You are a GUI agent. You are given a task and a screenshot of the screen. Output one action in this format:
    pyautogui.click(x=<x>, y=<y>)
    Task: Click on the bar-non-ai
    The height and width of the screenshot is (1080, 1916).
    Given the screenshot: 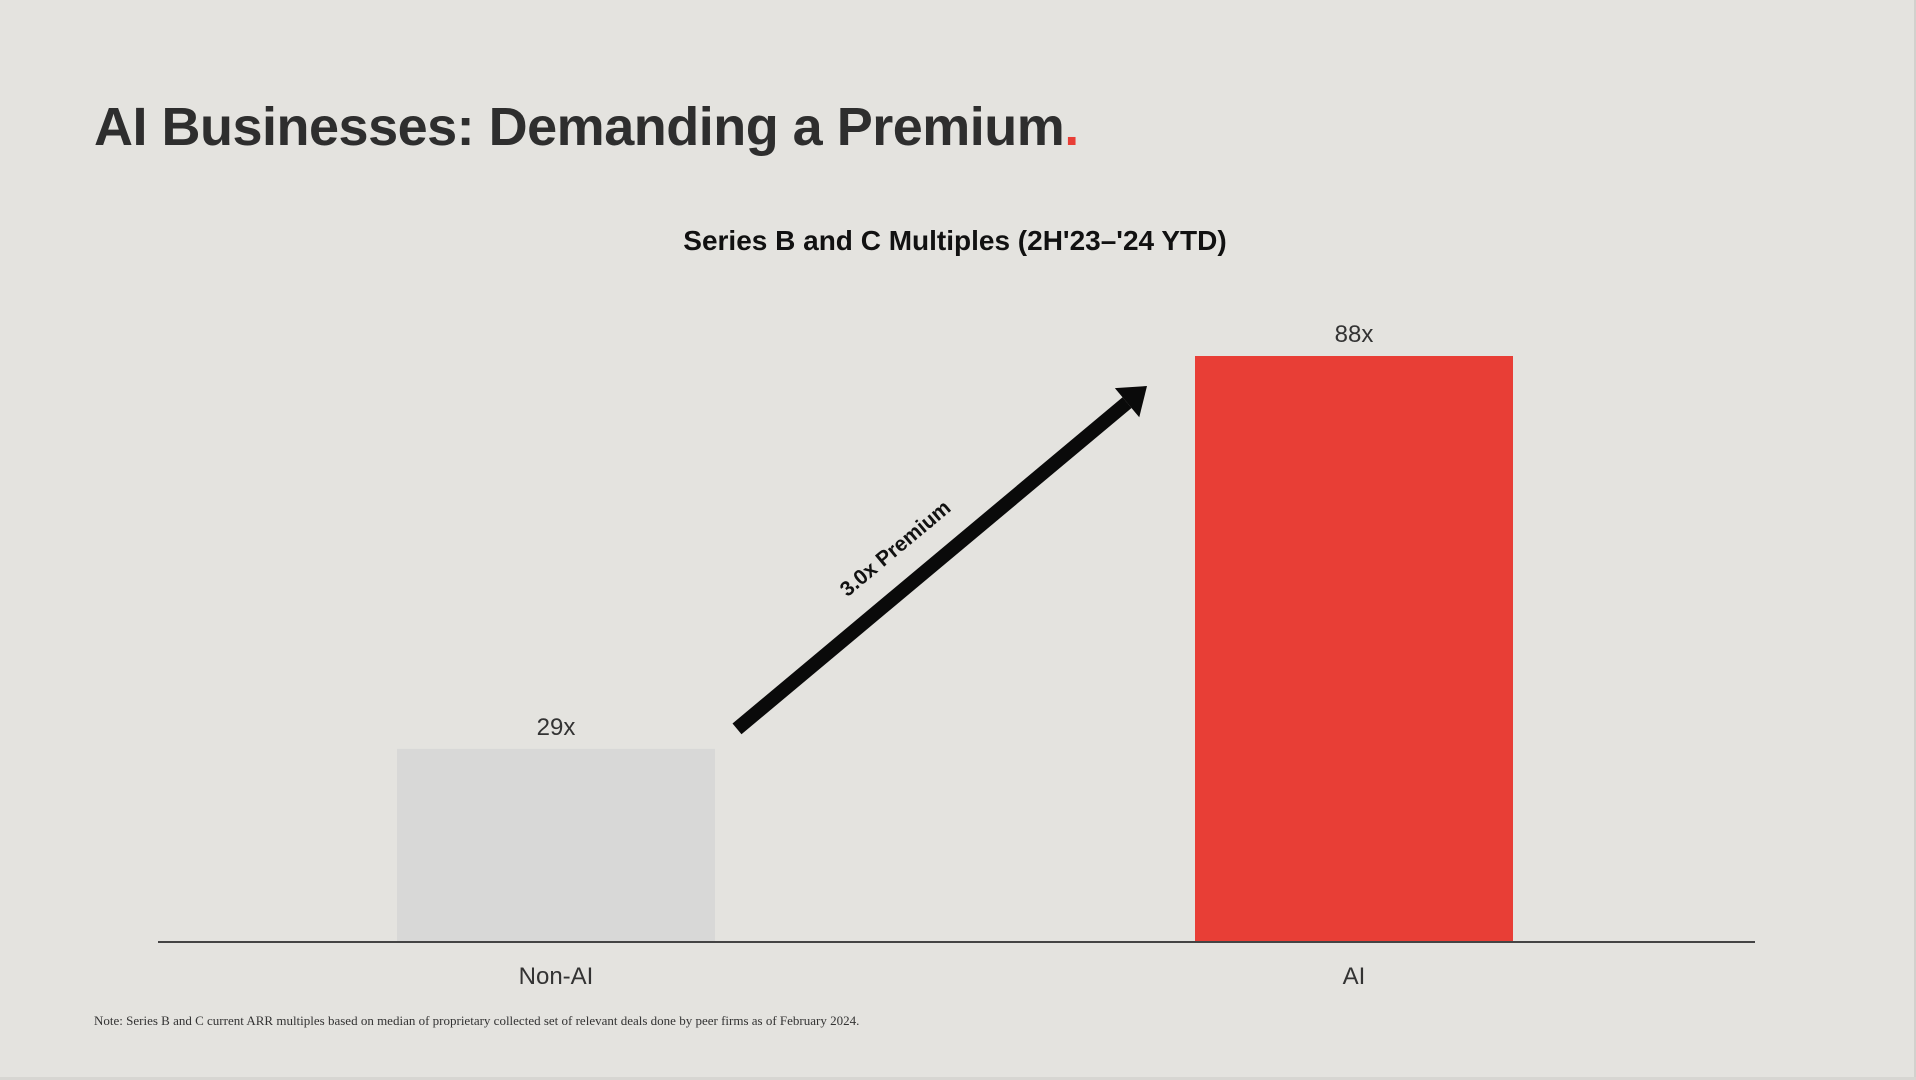 What is the action you would take?
    pyautogui.click(x=556, y=845)
    